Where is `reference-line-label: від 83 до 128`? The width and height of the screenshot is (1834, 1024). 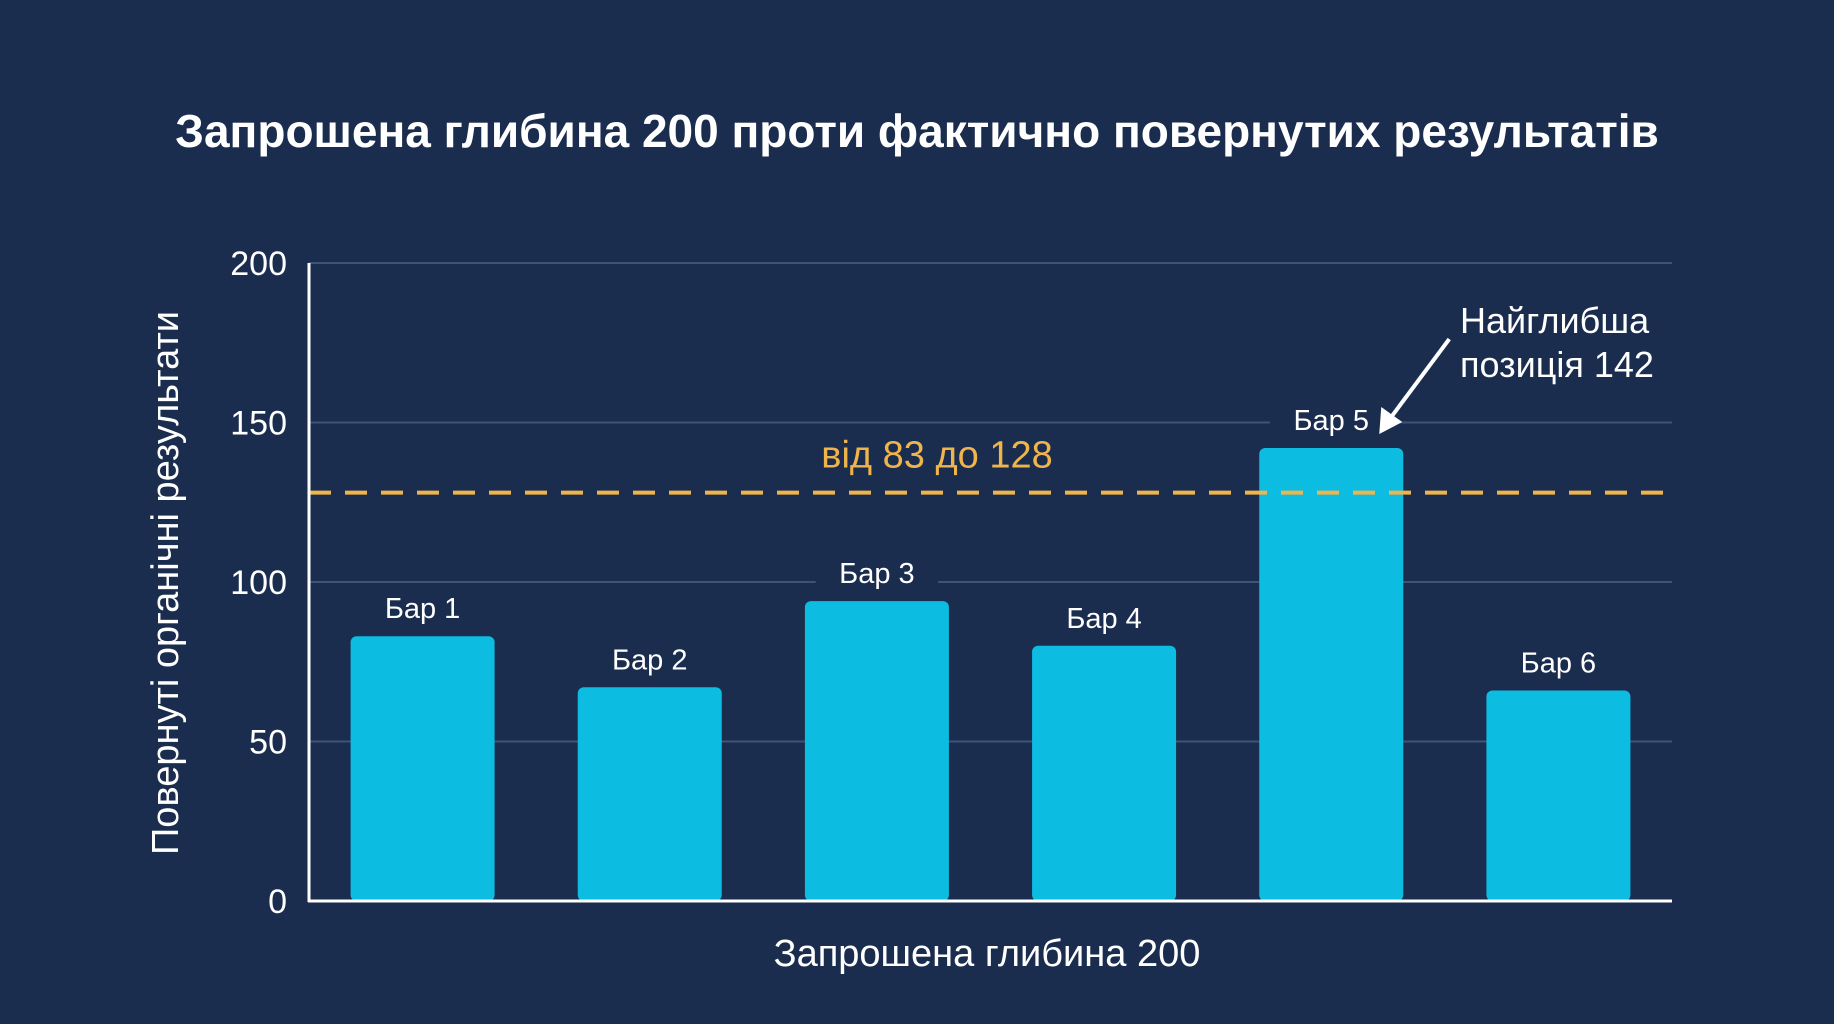
reference-line-label: від 83 до 128 is located at coordinates (936, 456).